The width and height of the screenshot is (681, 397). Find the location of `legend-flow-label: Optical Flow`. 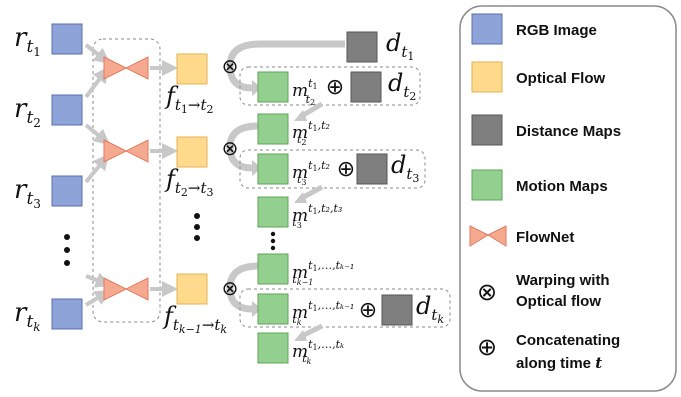

legend-flow-label: Optical Flow is located at coordinates (561, 78).